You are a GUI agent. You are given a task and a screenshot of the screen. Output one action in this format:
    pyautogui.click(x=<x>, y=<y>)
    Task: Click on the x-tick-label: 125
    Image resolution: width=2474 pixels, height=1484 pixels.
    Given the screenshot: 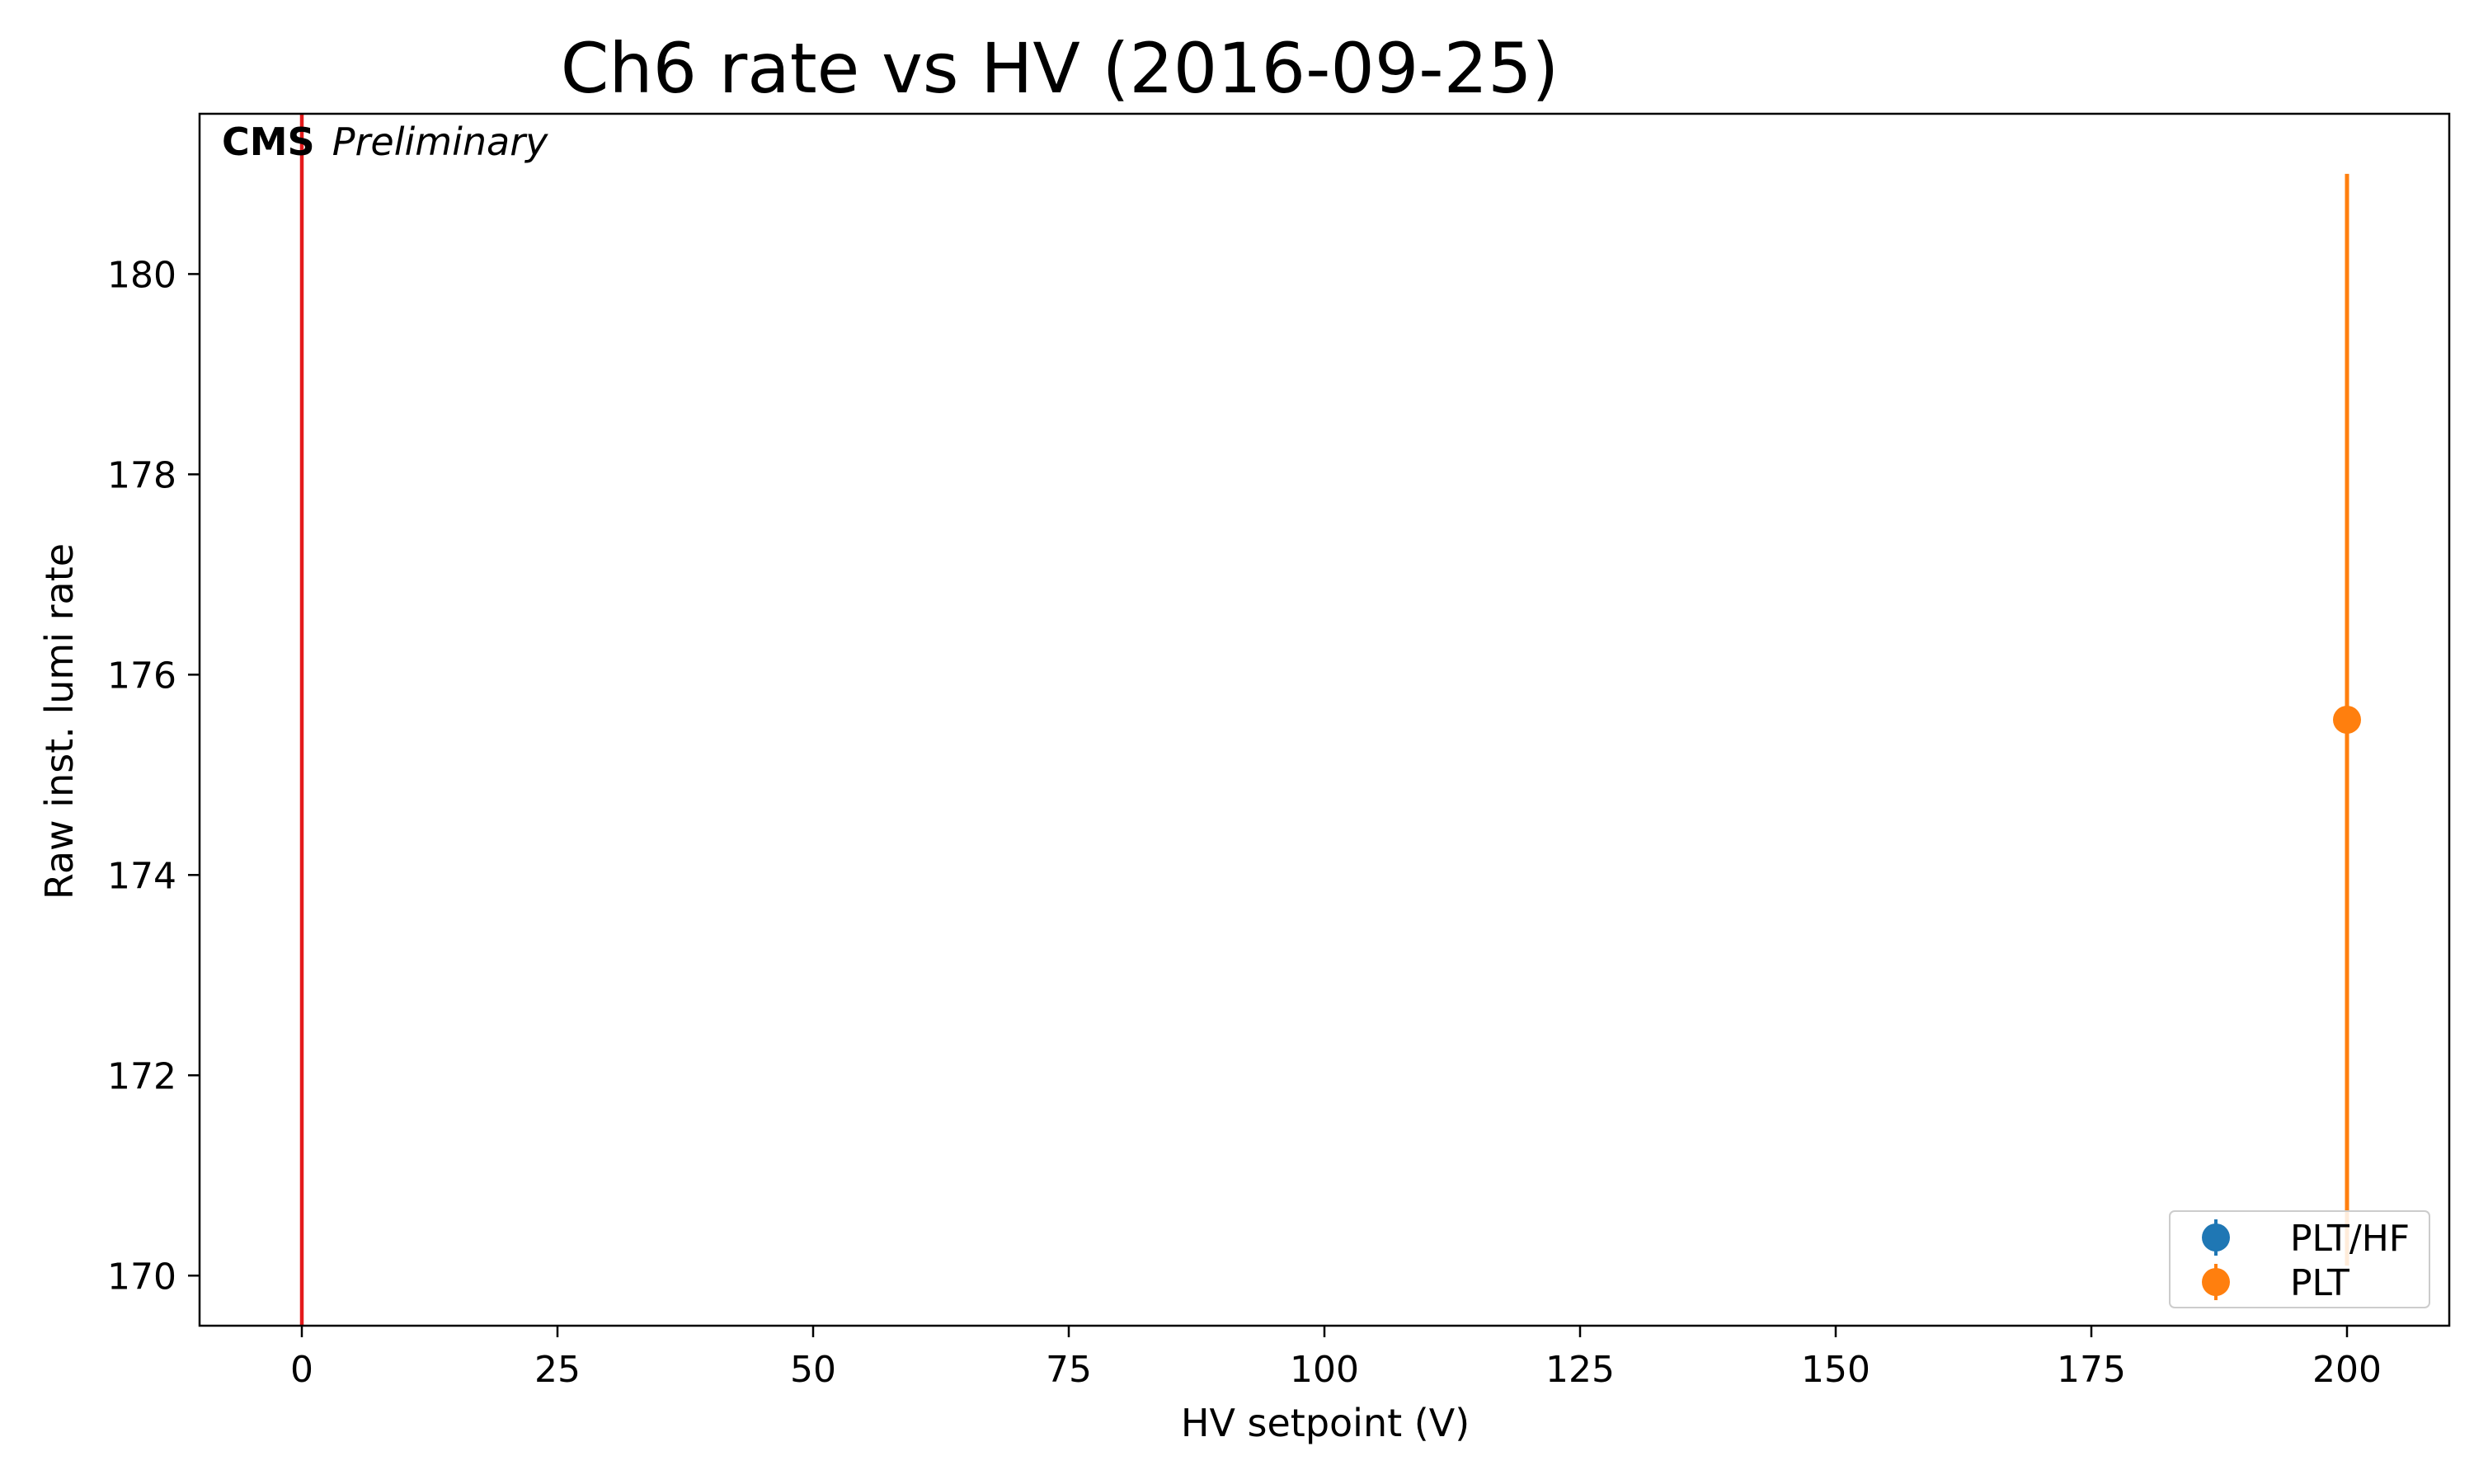 What is the action you would take?
    pyautogui.click(x=1580, y=1370)
    